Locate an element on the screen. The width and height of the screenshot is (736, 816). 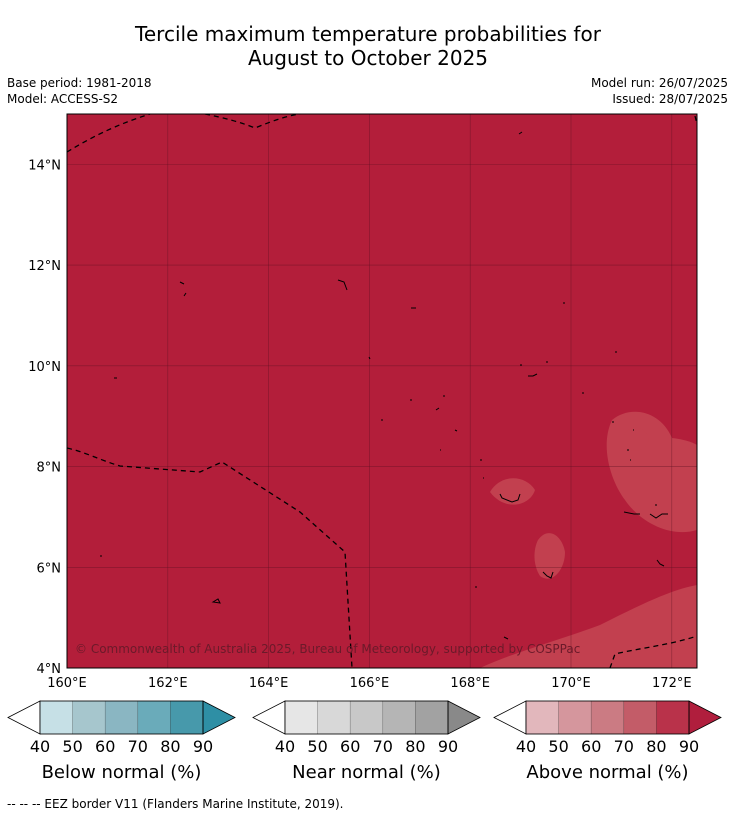
near-normal-colorbar: 40 50 60 70 80 90 Near normal (%) is located at coordinates (366, 741).